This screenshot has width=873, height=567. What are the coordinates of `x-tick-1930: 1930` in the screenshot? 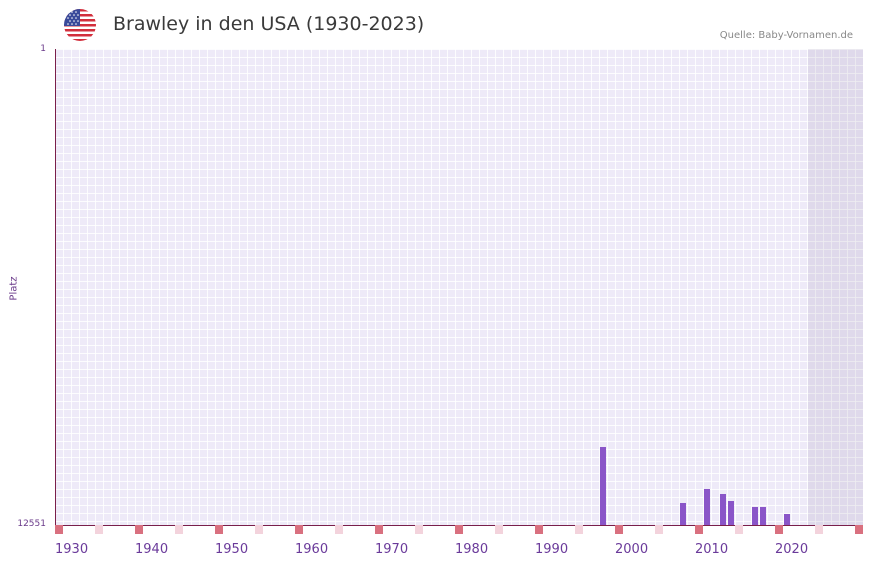 It's located at (72, 549).